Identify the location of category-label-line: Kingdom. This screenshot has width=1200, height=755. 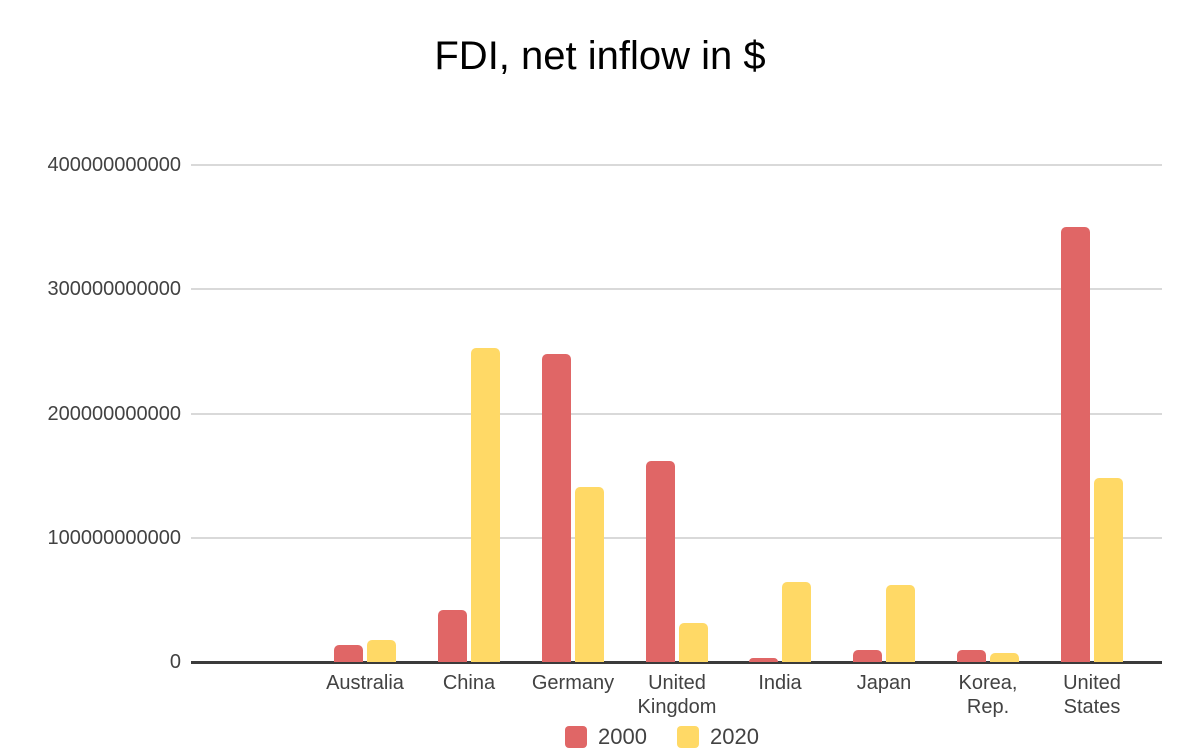
(677, 707).